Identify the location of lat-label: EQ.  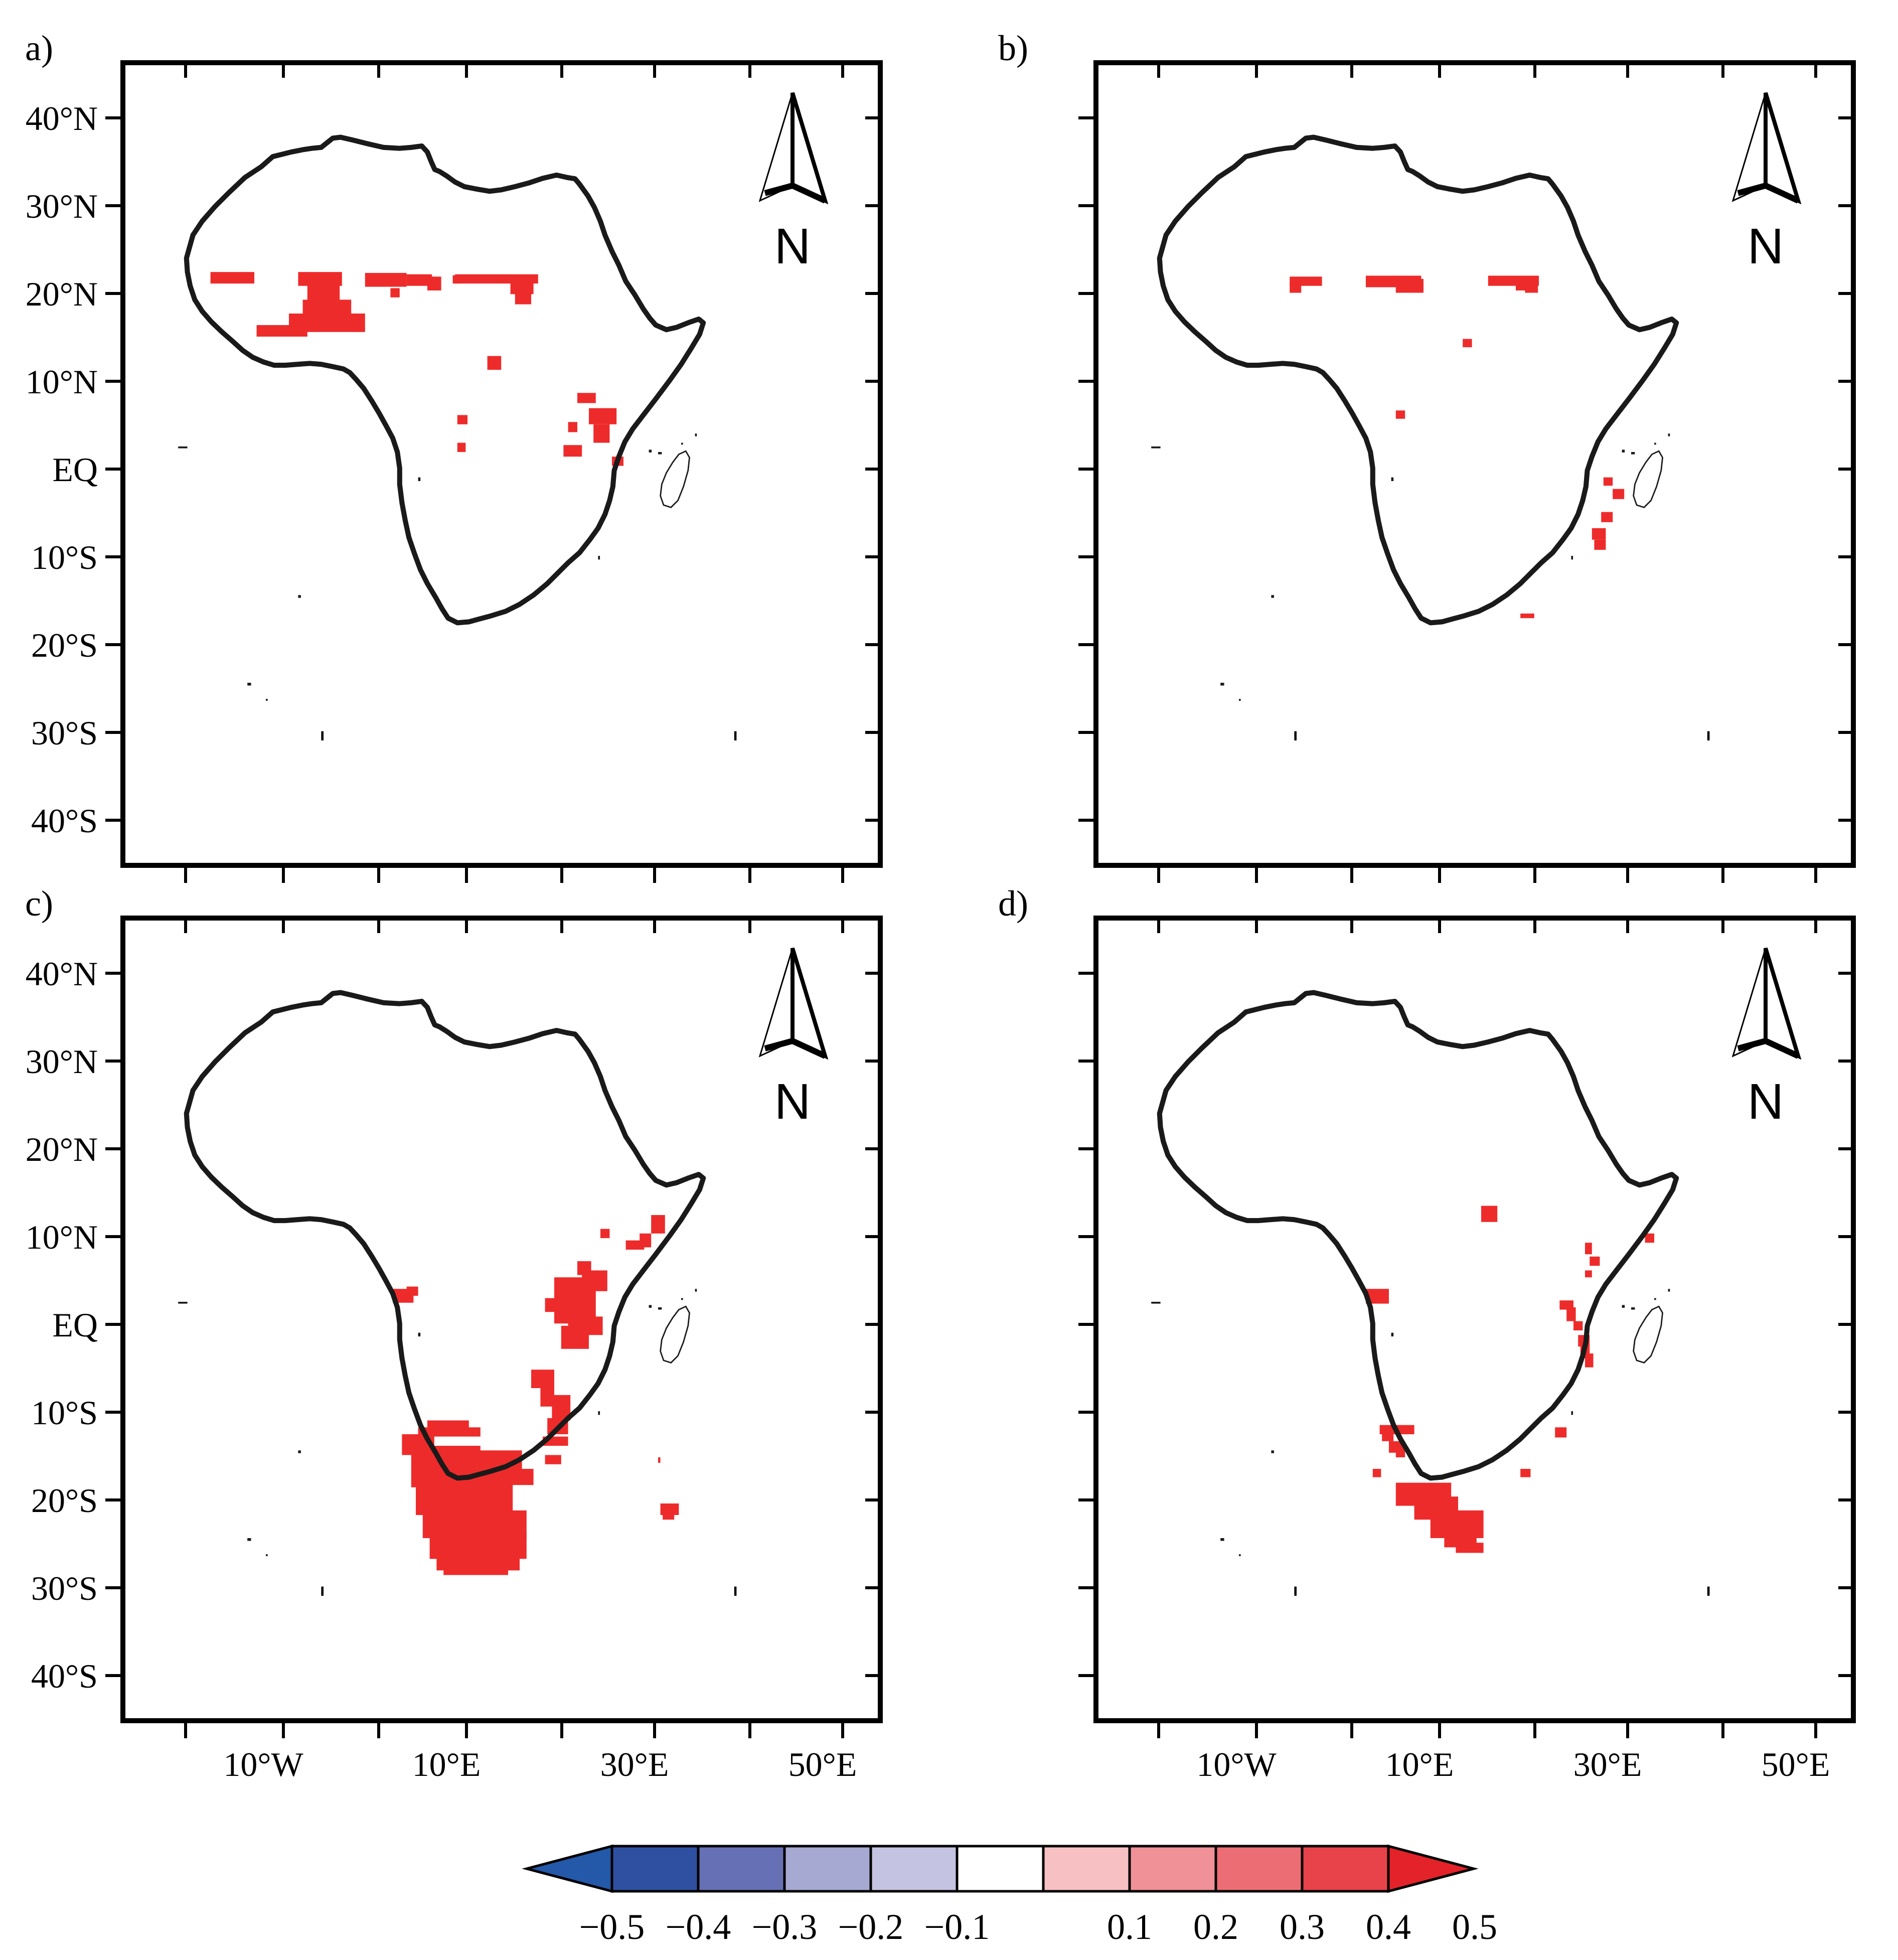
(75, 1325).